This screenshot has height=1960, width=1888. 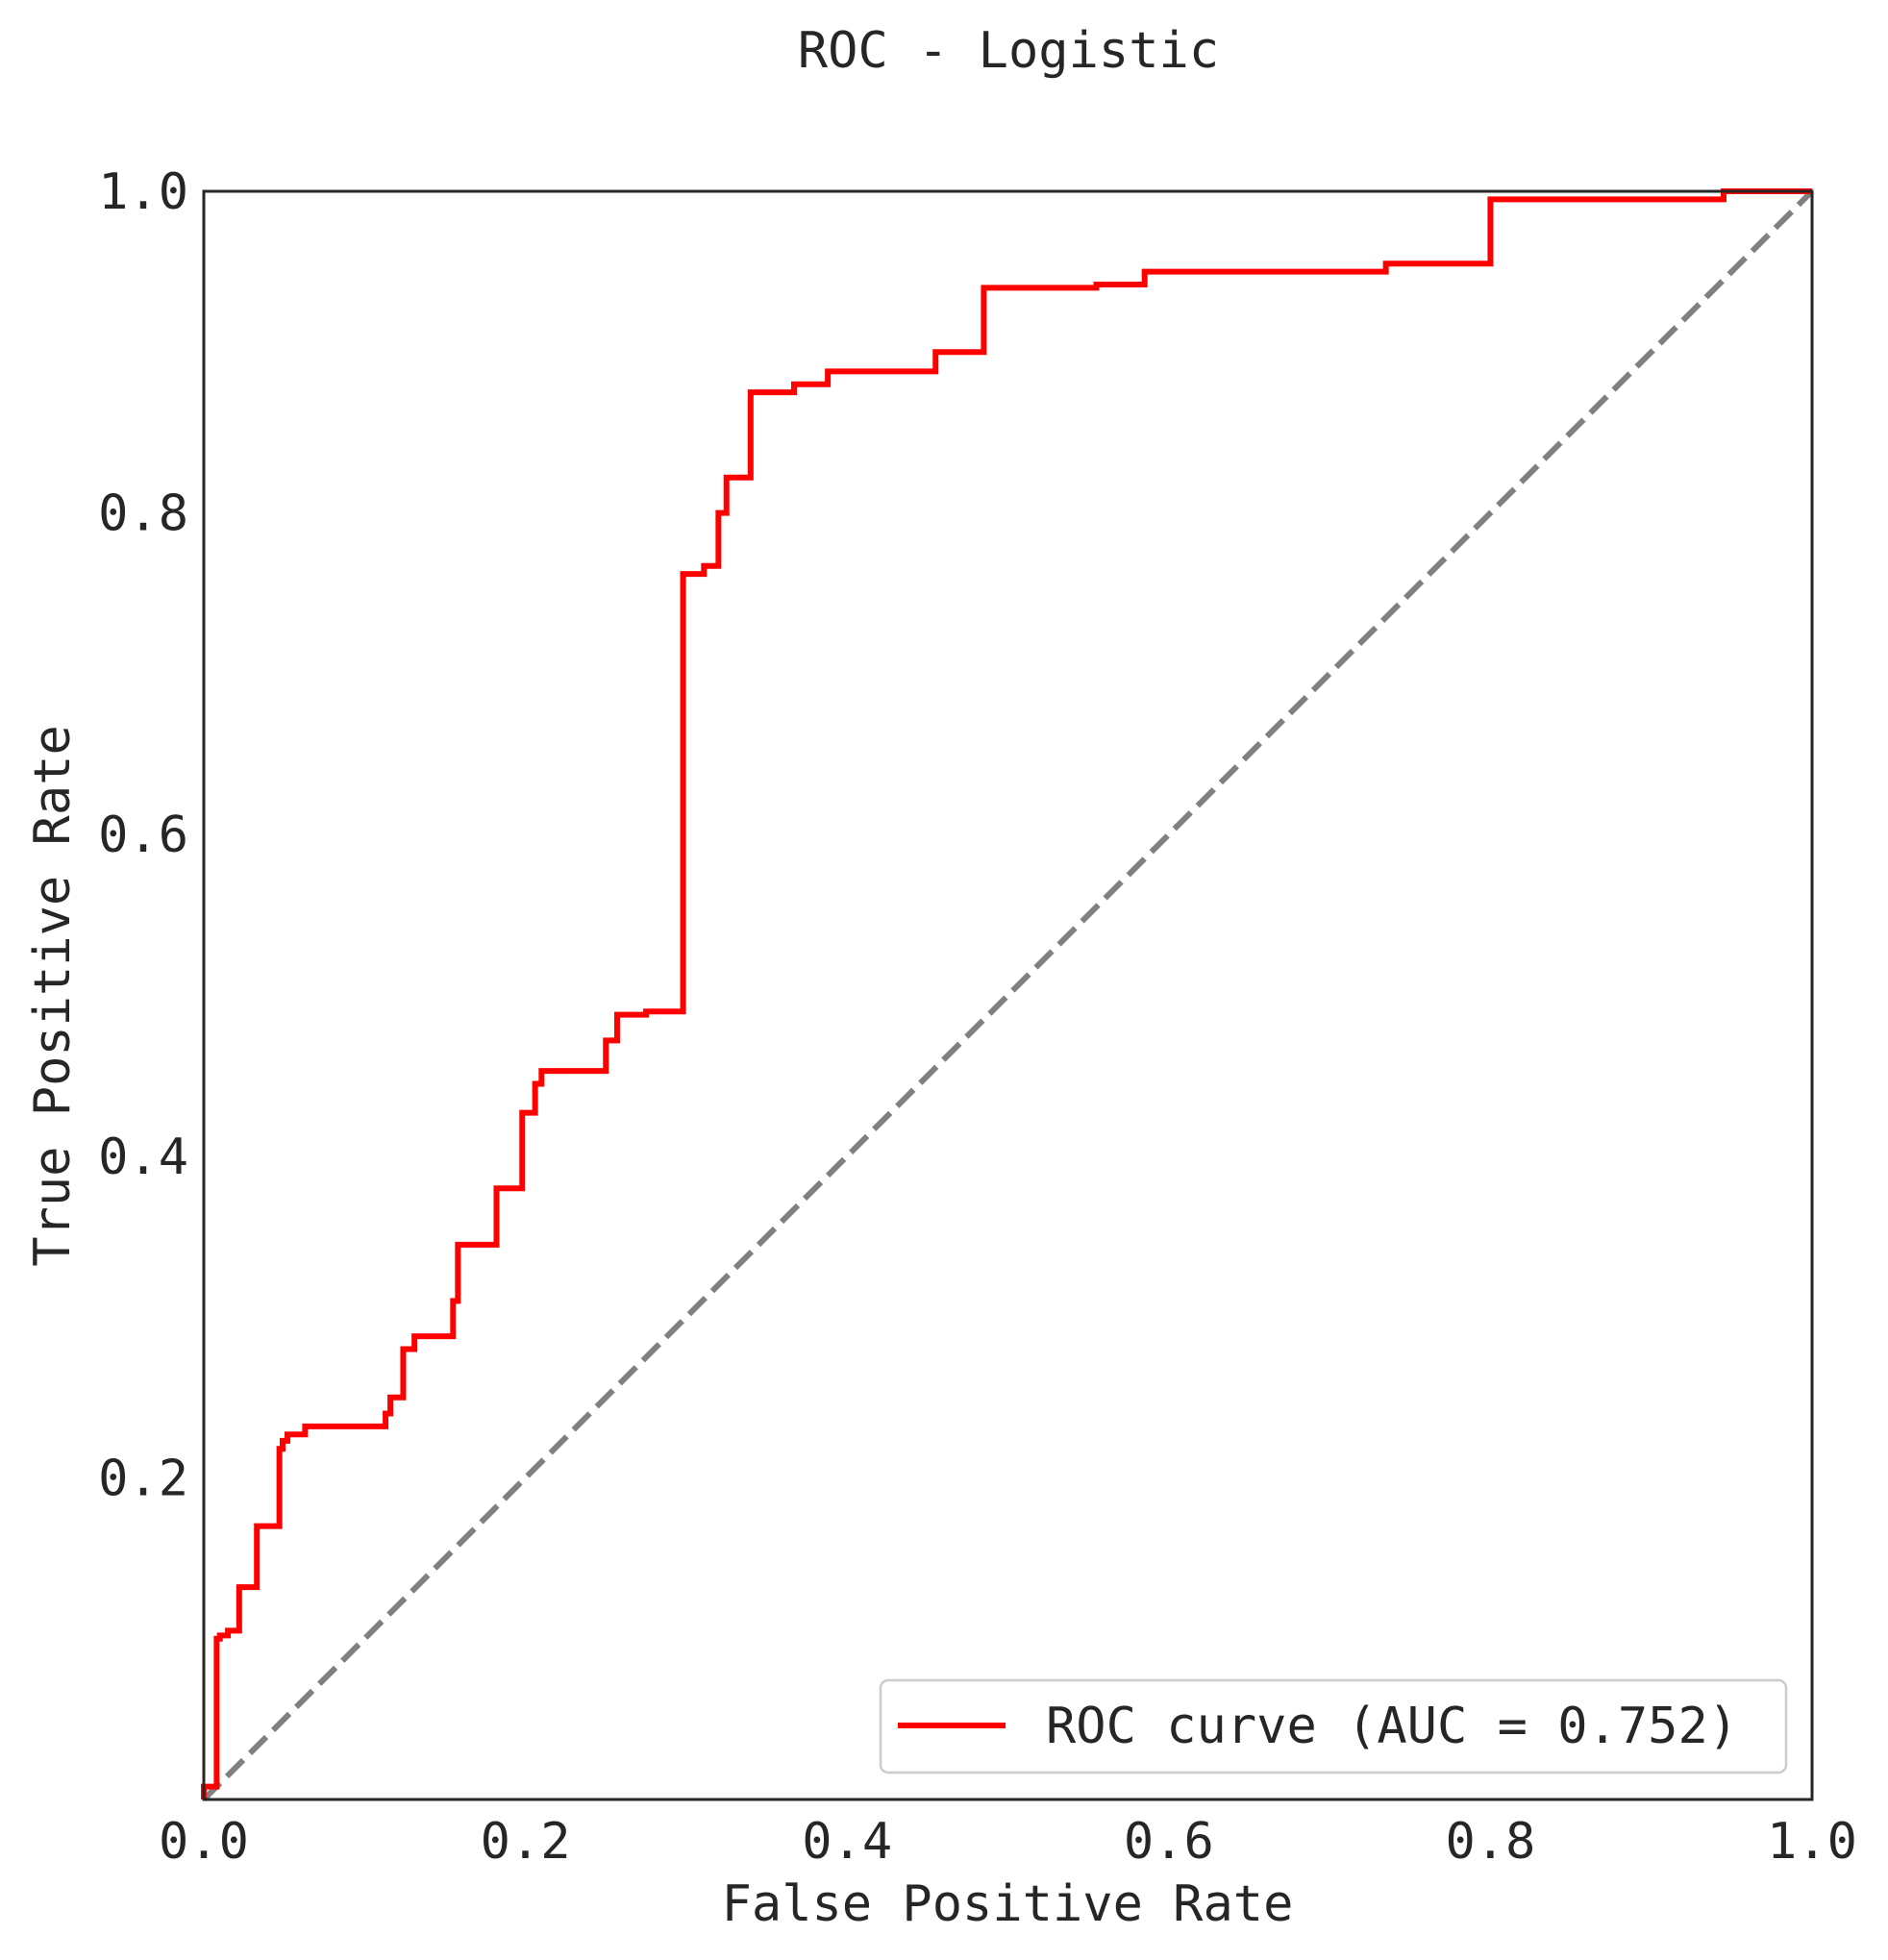 I want to click on x-tick-label: 0.0, so click(x=204, y=1842).